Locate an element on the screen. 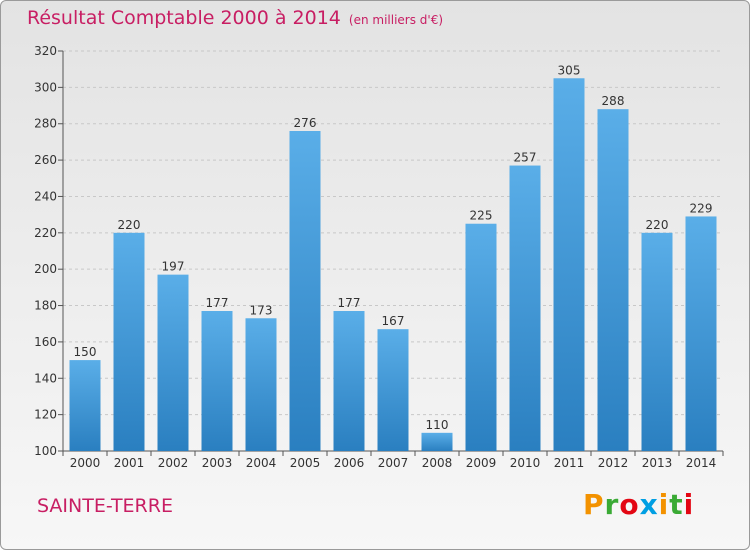 Image resolution: width=750 pixels, height=550 pixels. logo-letter: P is located at coordinates (594, 504).